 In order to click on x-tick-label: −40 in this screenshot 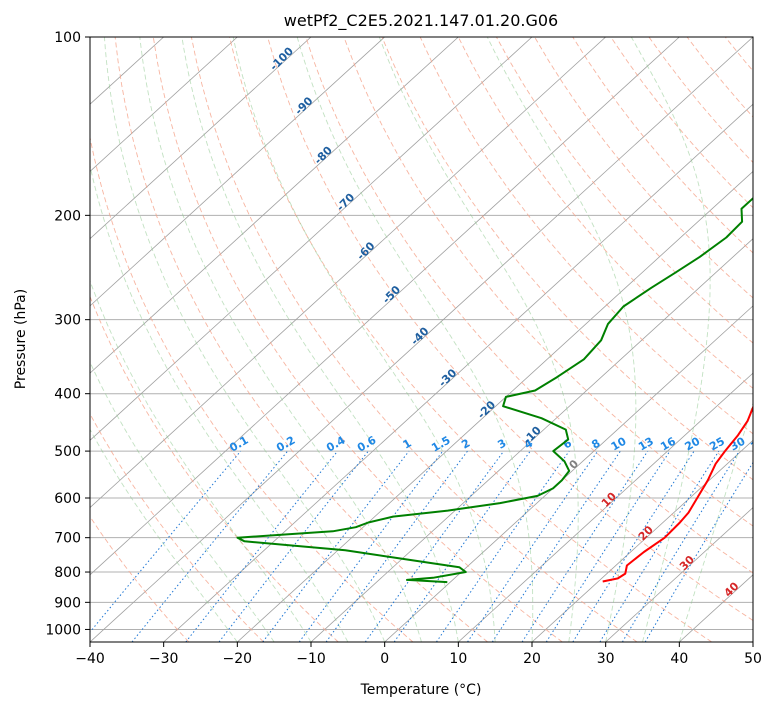, I will do `click(90, 659)`.